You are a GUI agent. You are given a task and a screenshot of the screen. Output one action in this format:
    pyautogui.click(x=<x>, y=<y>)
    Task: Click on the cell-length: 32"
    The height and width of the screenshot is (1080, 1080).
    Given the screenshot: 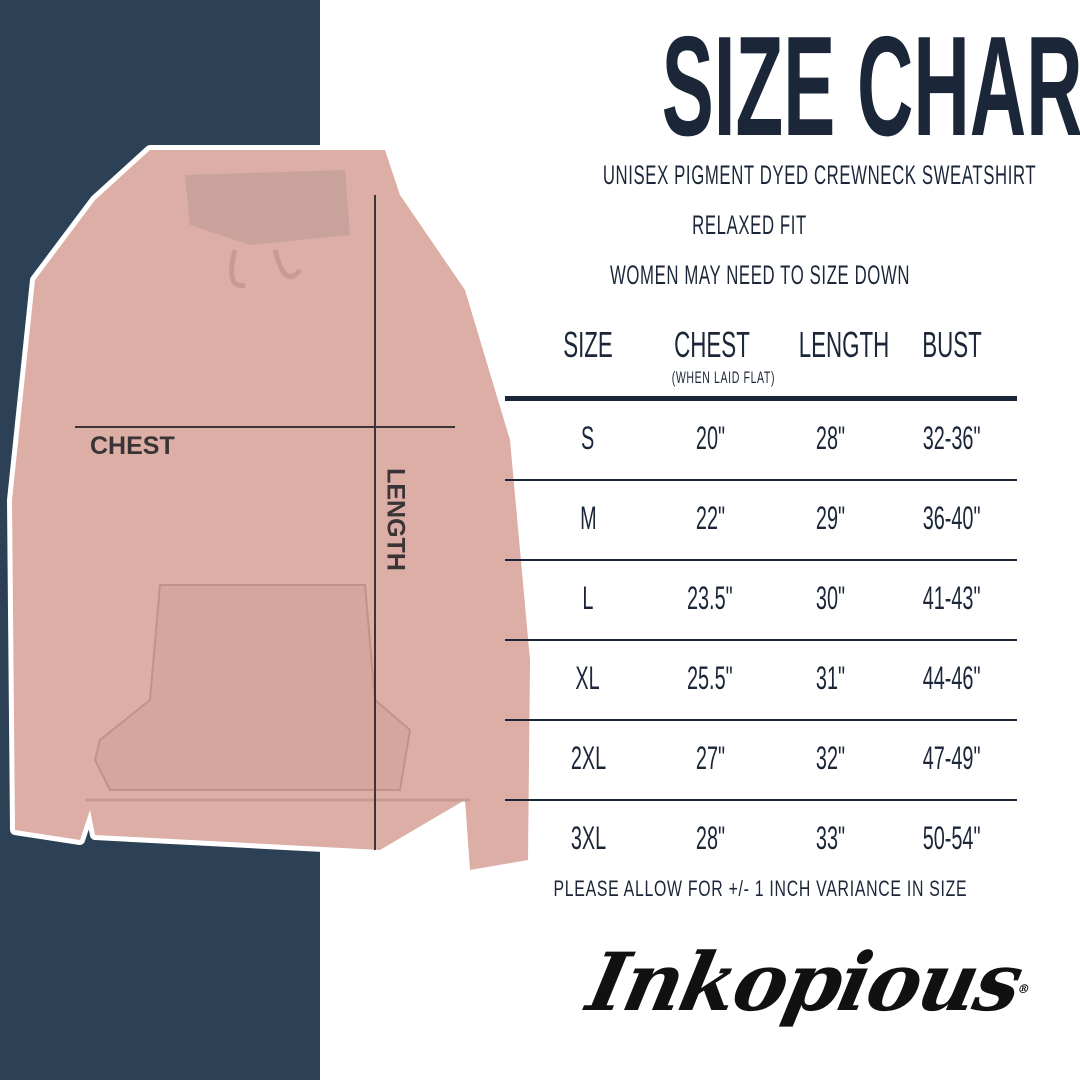 What is the action you would take?
    pyautogui.click(x=830, y=758)
    